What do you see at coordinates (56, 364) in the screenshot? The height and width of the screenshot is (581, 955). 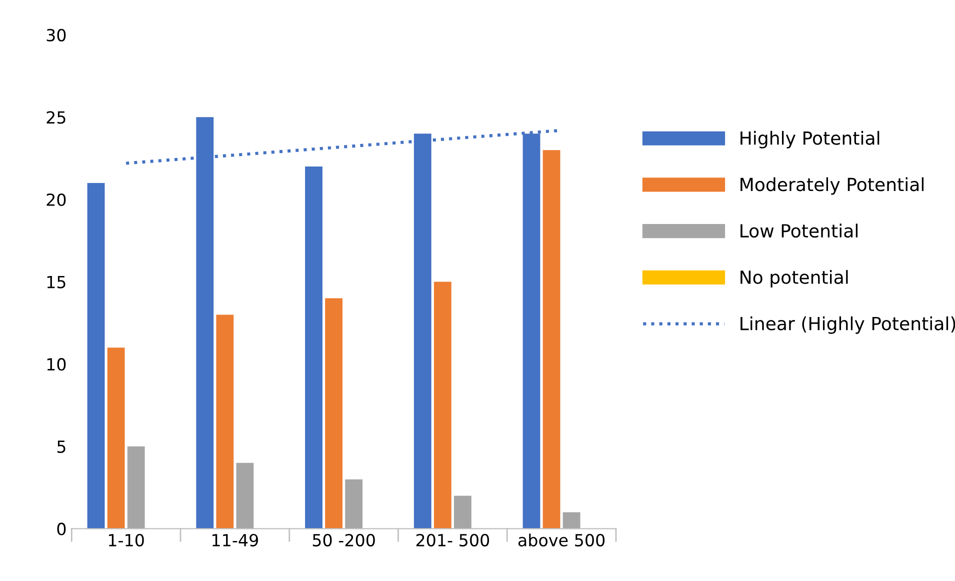 I see `y-tick-label: 10` at bounding box center [56, 364].